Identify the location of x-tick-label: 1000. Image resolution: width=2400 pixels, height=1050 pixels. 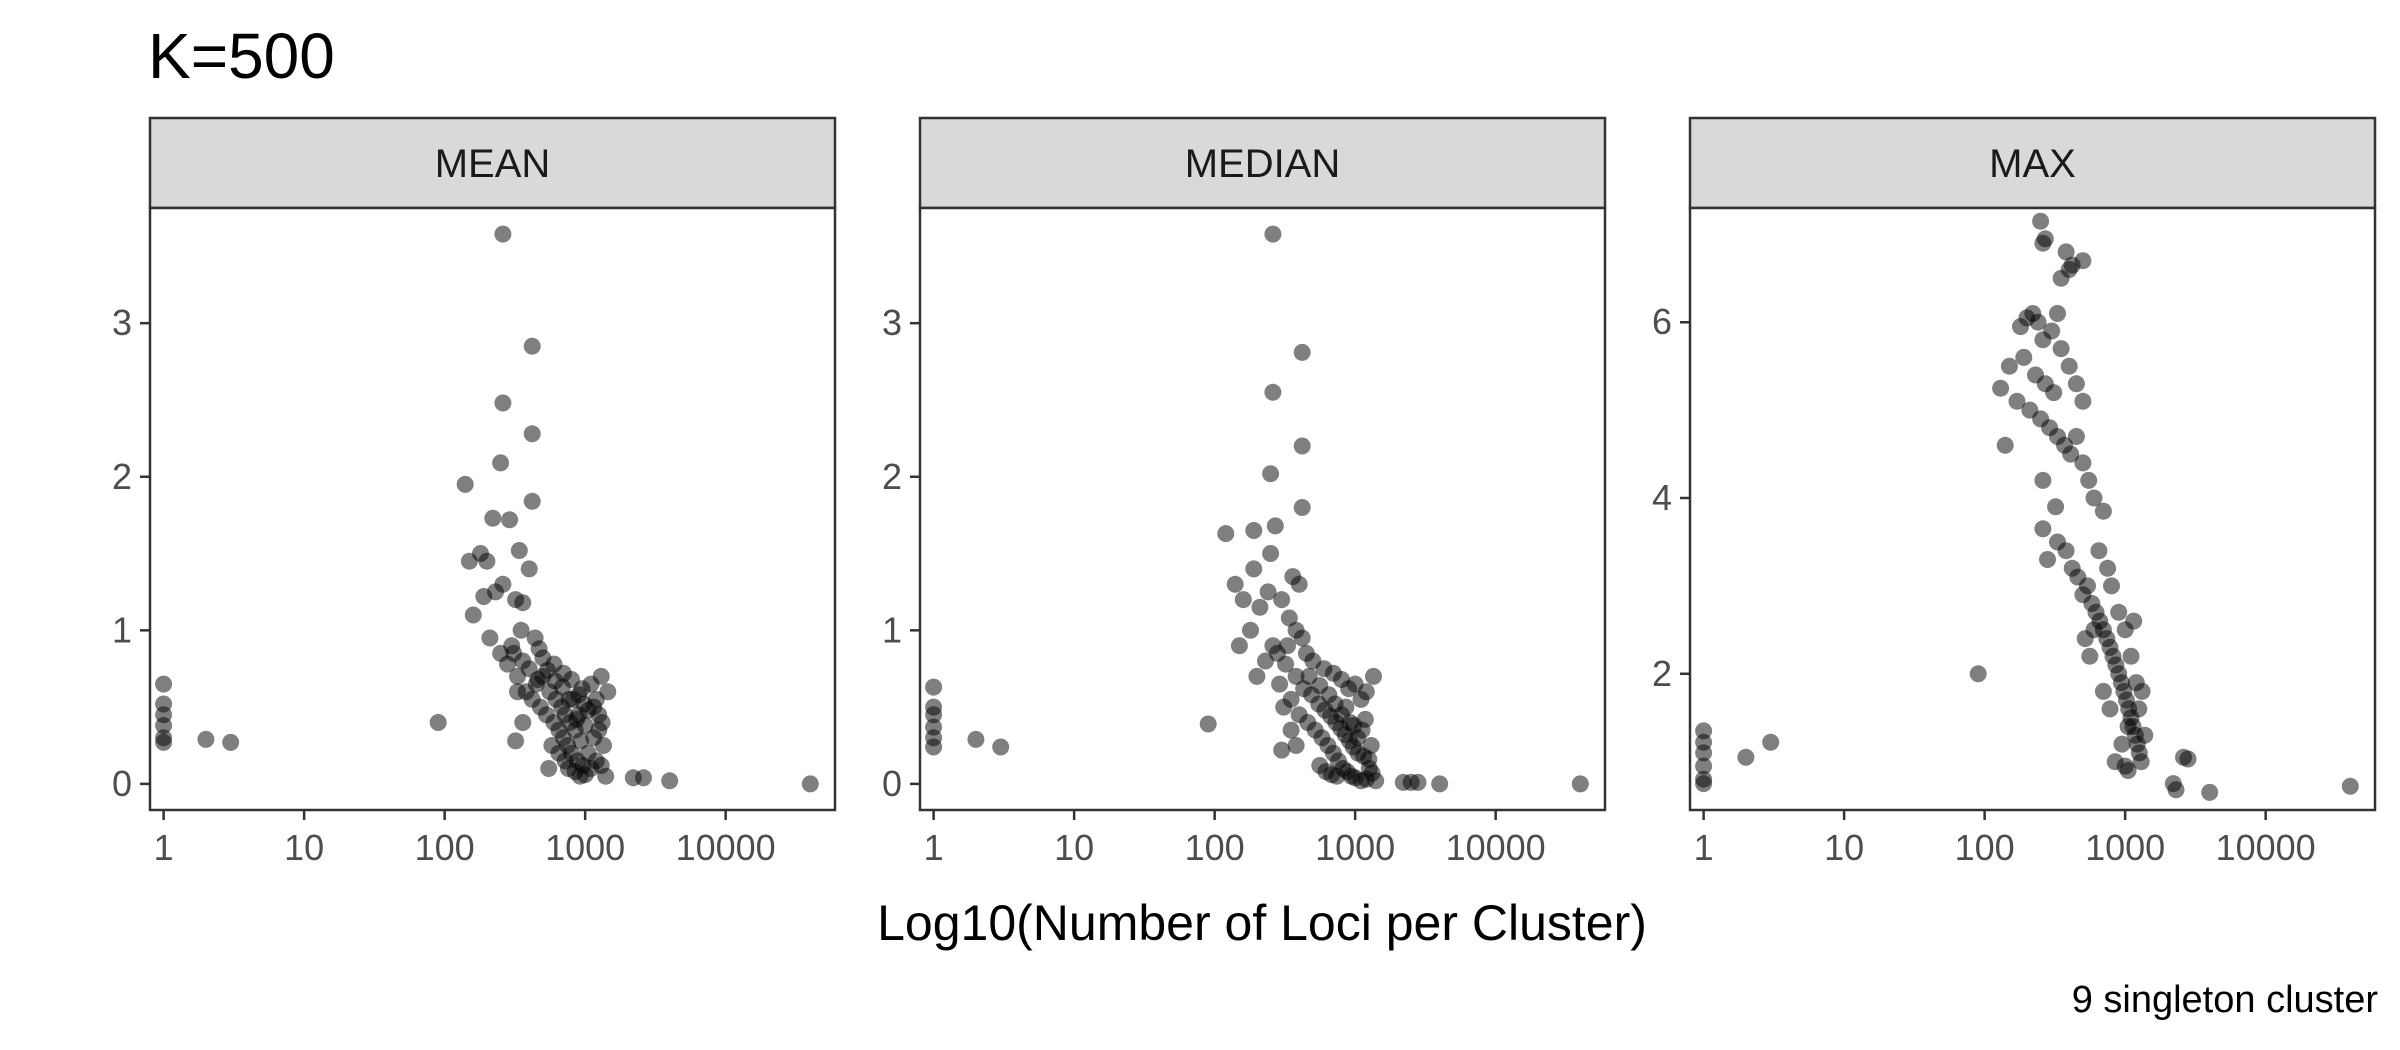
(1355, 847).